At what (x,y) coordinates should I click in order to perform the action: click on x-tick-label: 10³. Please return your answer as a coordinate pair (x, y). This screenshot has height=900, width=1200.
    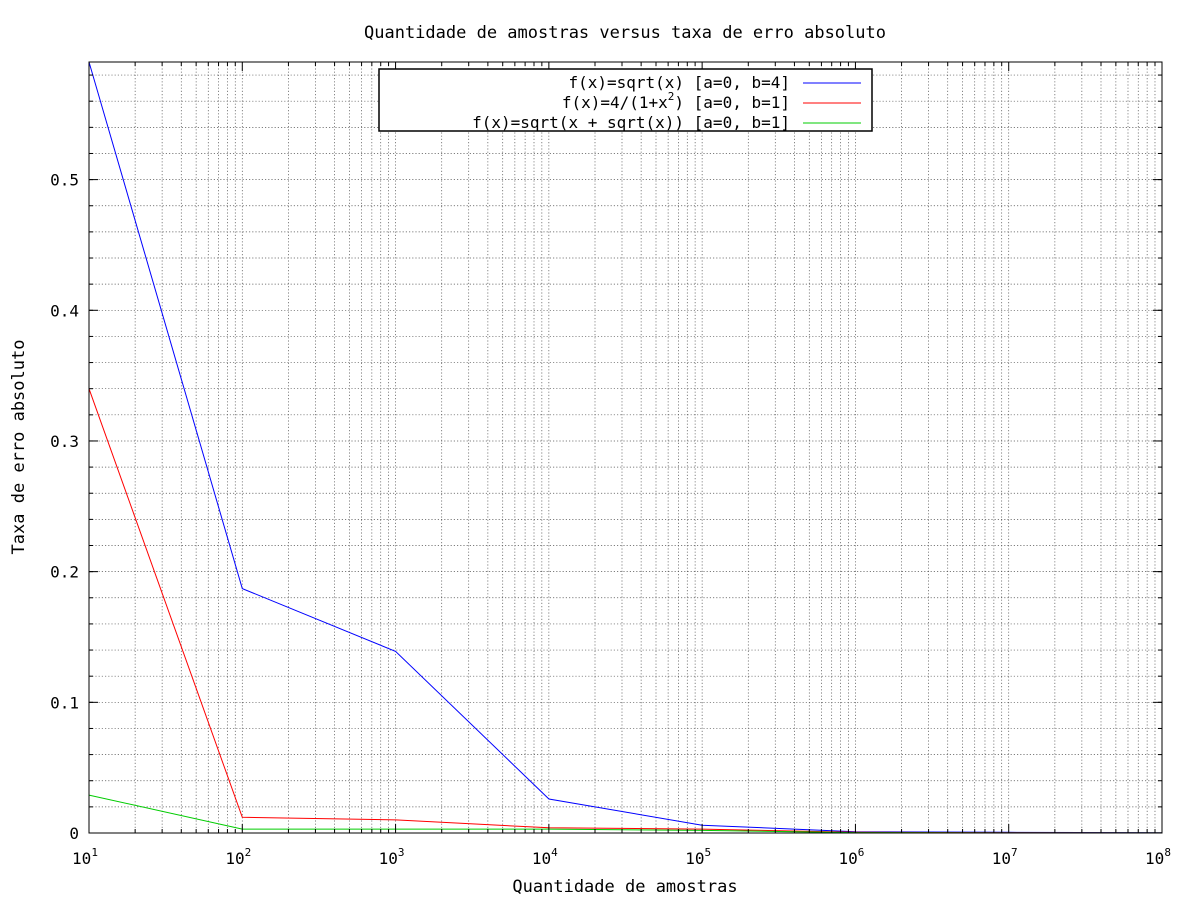
    Looking at the image, I should click on (392, 857).